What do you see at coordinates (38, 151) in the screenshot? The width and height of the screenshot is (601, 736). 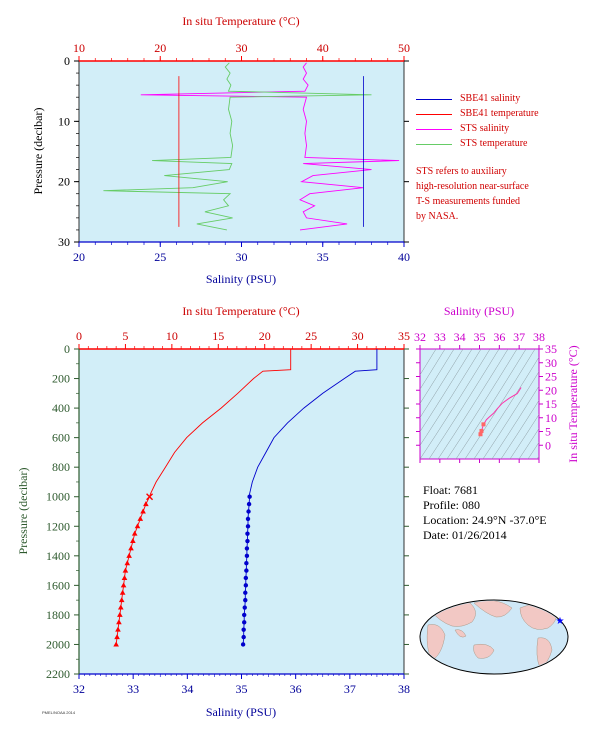 I see `top-pressure-axis-title: Pressure (decibar)` at bounding box center [38, 151].